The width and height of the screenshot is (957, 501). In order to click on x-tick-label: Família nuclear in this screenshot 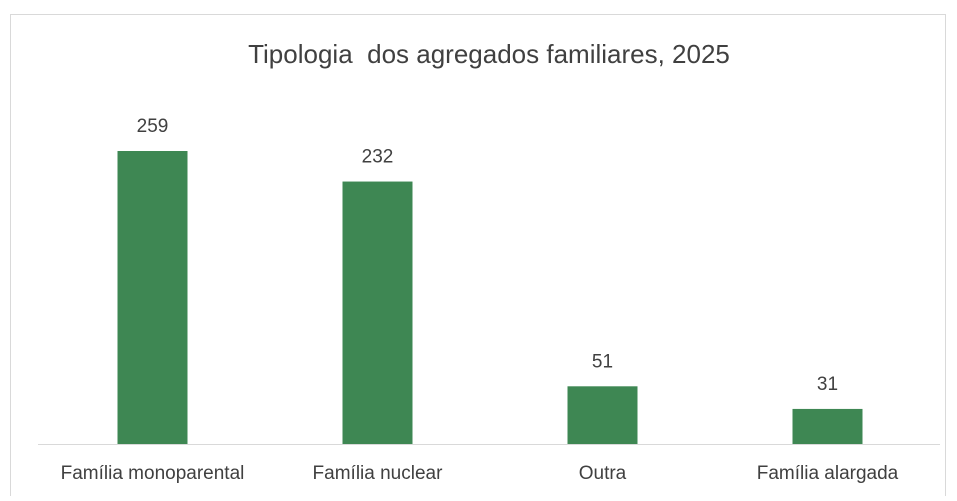, I will do `click(378, 473)`.